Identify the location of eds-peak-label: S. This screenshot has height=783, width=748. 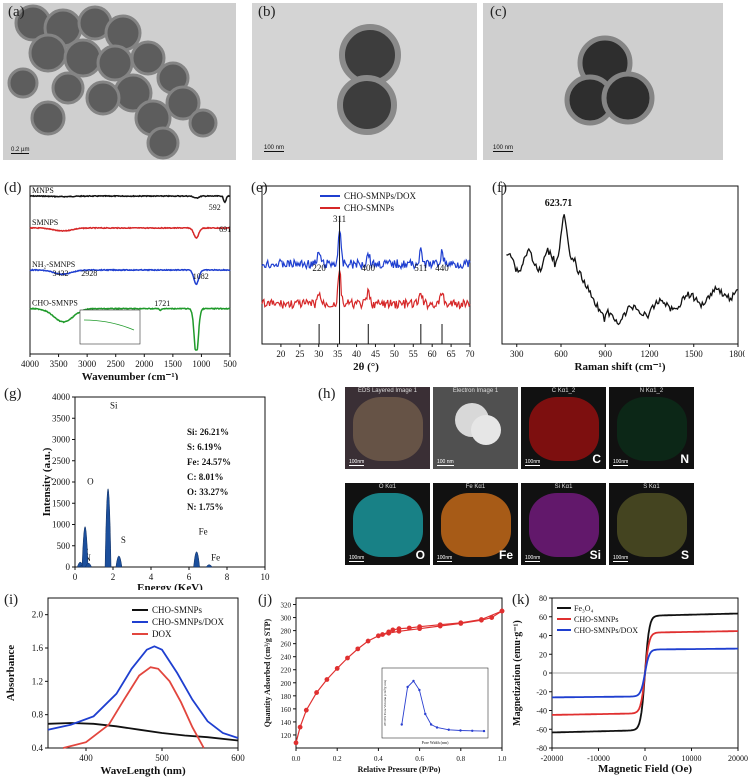
(123, 540).